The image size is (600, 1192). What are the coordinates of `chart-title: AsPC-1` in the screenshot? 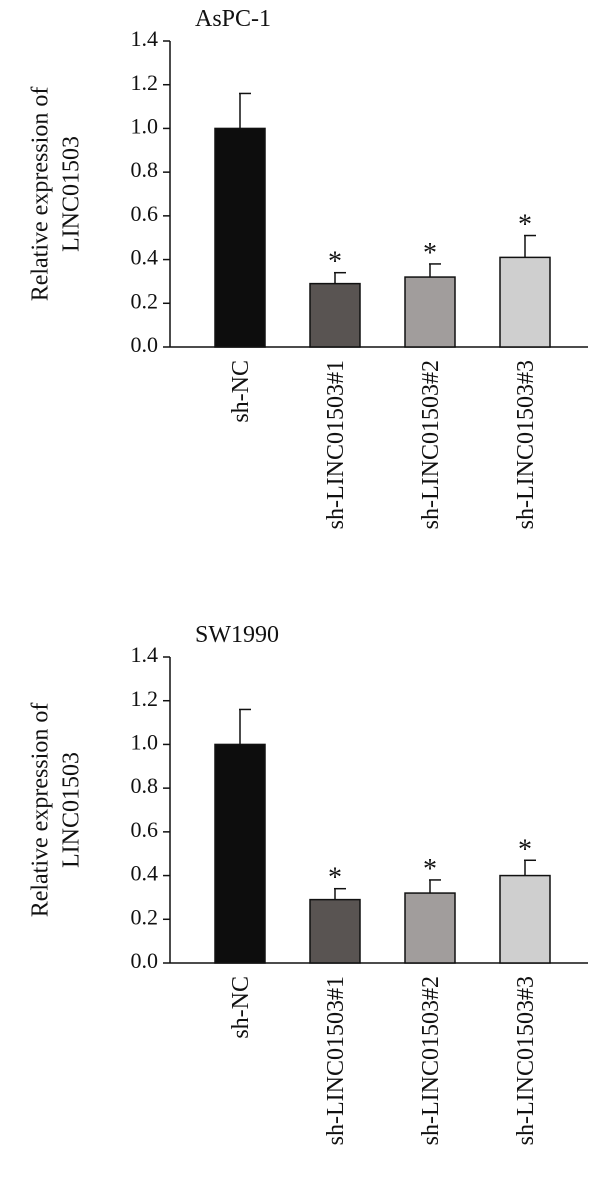 It's located at (233, 19).